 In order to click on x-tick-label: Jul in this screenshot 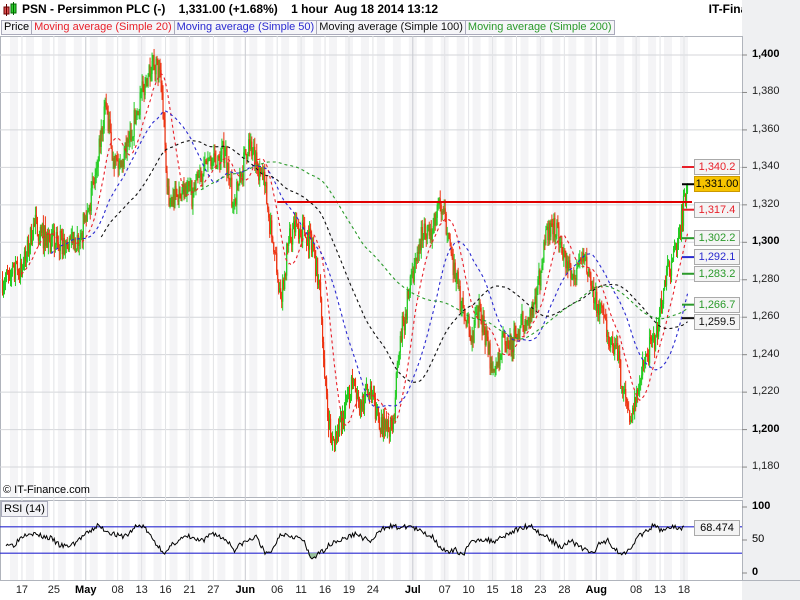, I will do `click(412, 590)`.